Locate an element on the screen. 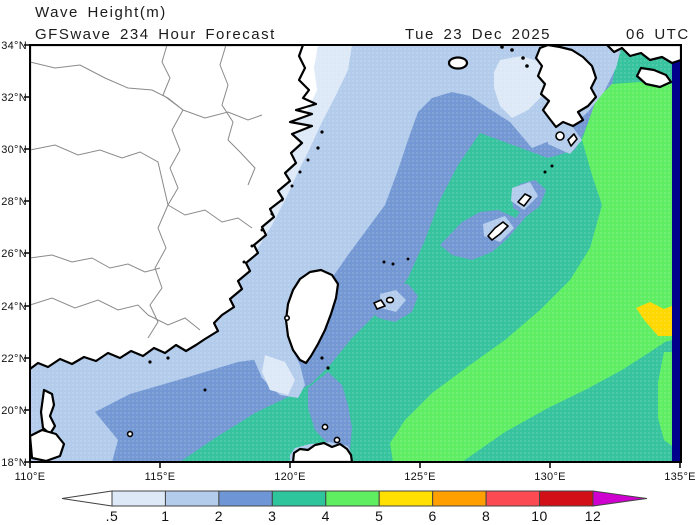 The image size is (700, 525). y-axis-label: 24°N is located at coordinates (14, 307).